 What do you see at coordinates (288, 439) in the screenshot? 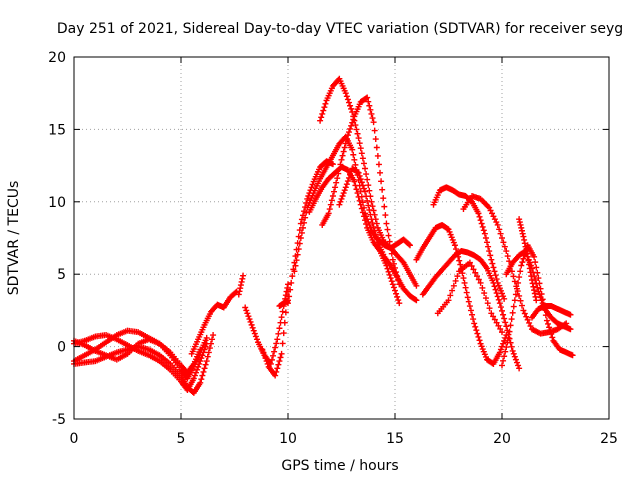
I see `x-tick-label: 10` at bounding box center [288, 439].